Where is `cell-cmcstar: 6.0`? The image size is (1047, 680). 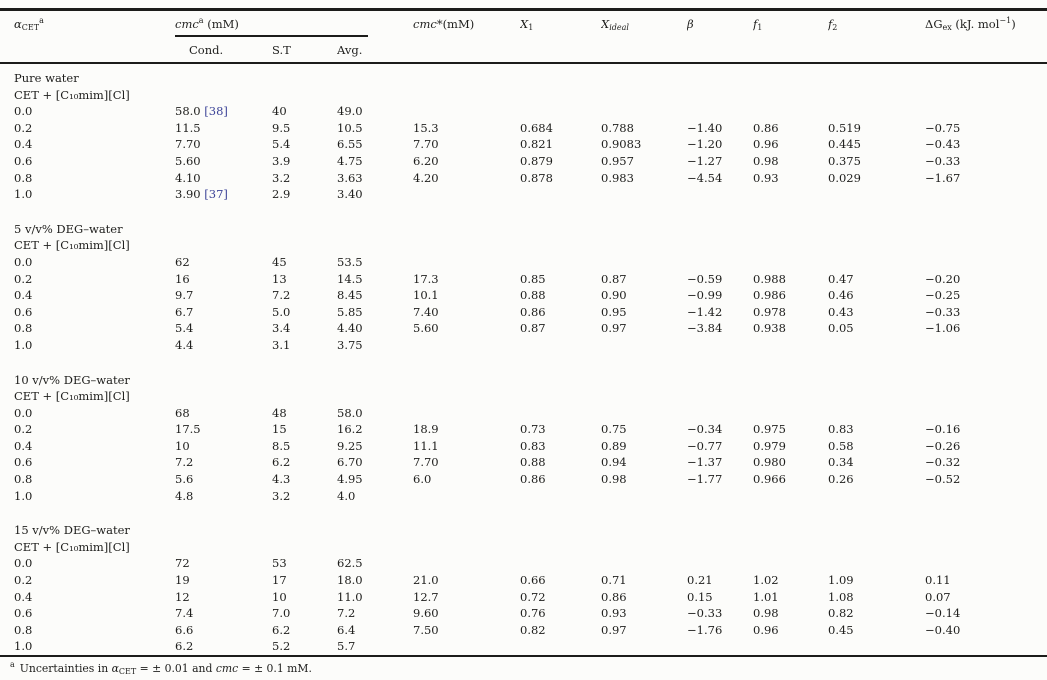
cell-cmcstar: 6.0 is located at coordinates (422, 479).